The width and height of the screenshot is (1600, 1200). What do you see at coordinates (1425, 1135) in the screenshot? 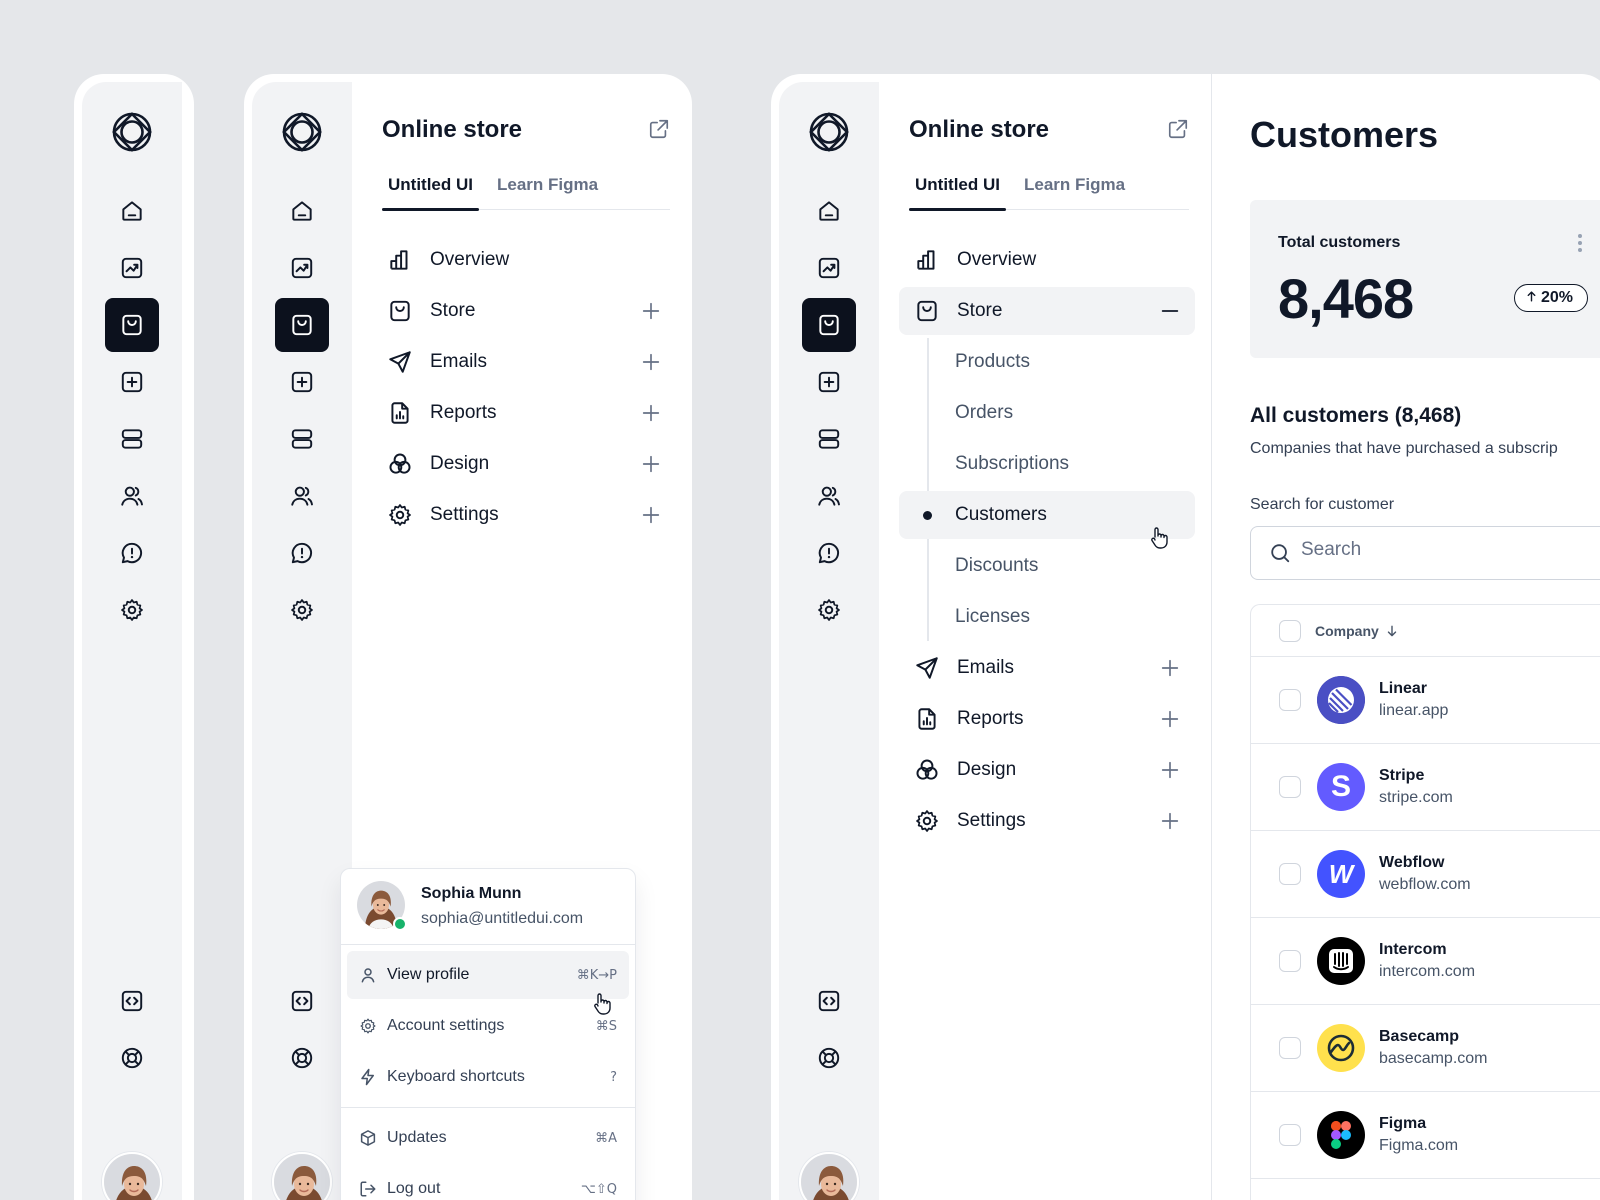
I see `table-row: Figma Figma.com` at bounding box center [1425, 1135].